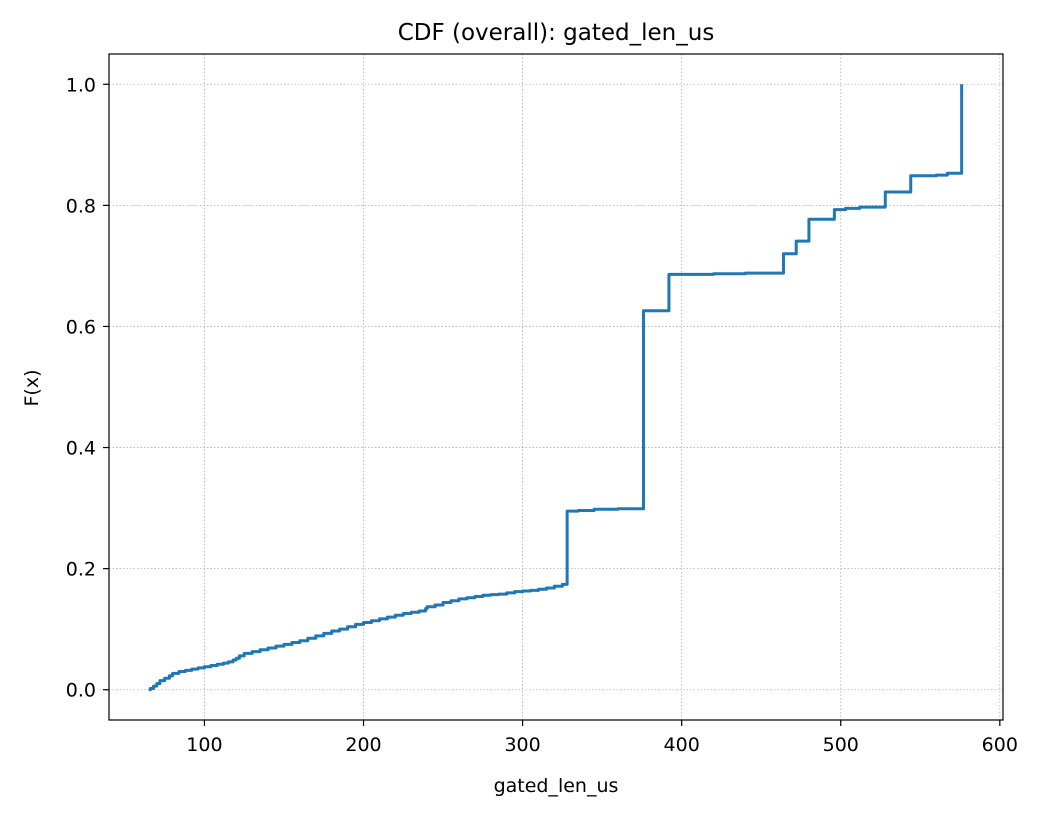  Describe the element at coordinates (81, 449) in the screenshot. I see `y-tick-label: 0.4` at that location.